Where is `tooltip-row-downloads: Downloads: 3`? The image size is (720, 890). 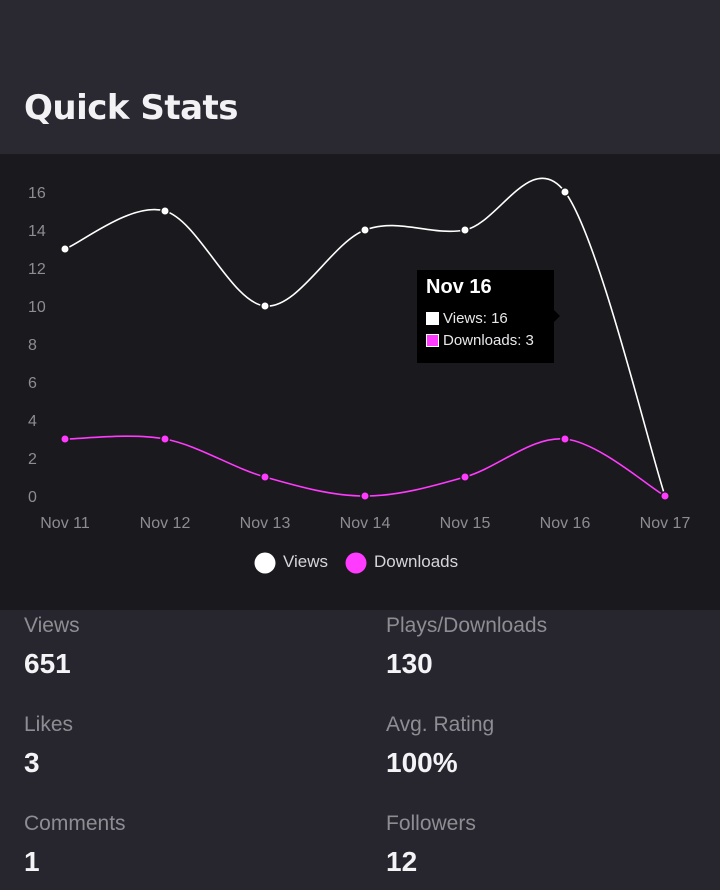
tooltip-row-downloads: Downloads: 3 is located at coordinates (485, 340).